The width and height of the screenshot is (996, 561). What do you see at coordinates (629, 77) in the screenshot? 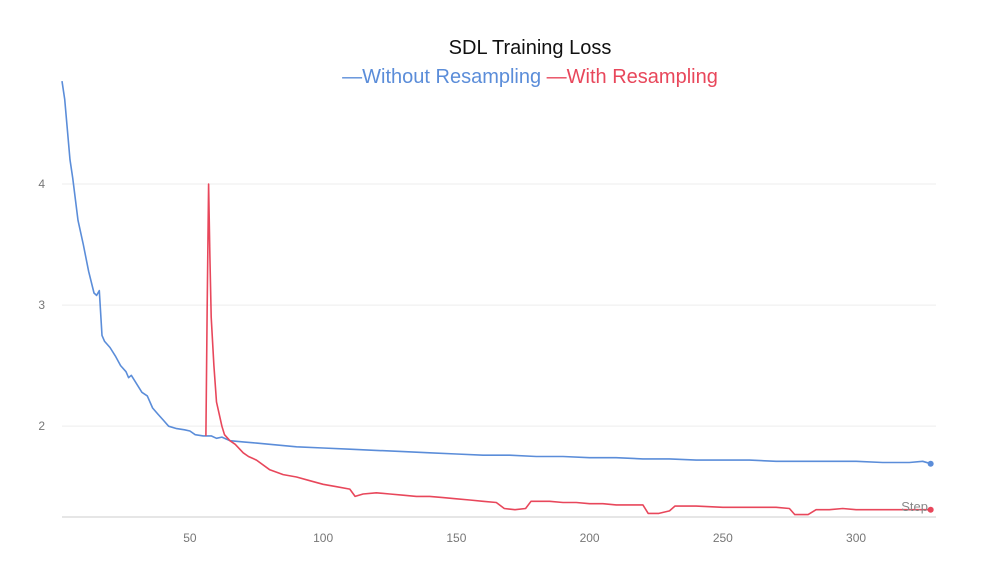
I see `legend-entry-1: —With Resampling` at bounding box center [629, 77].